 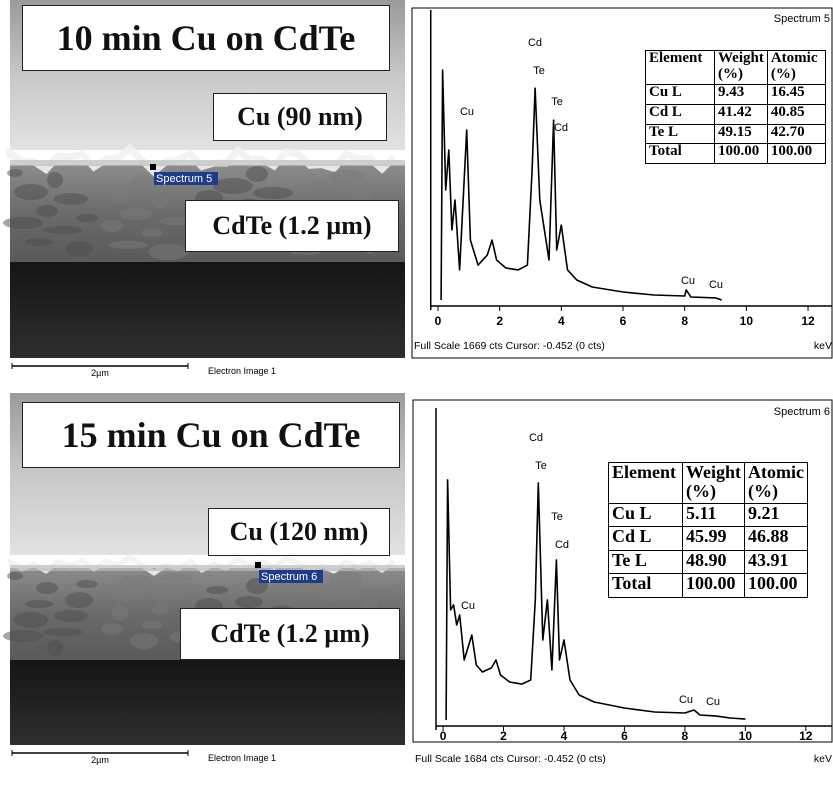 I want to click on table-cell: 42.70, so click(x=796, y=134).